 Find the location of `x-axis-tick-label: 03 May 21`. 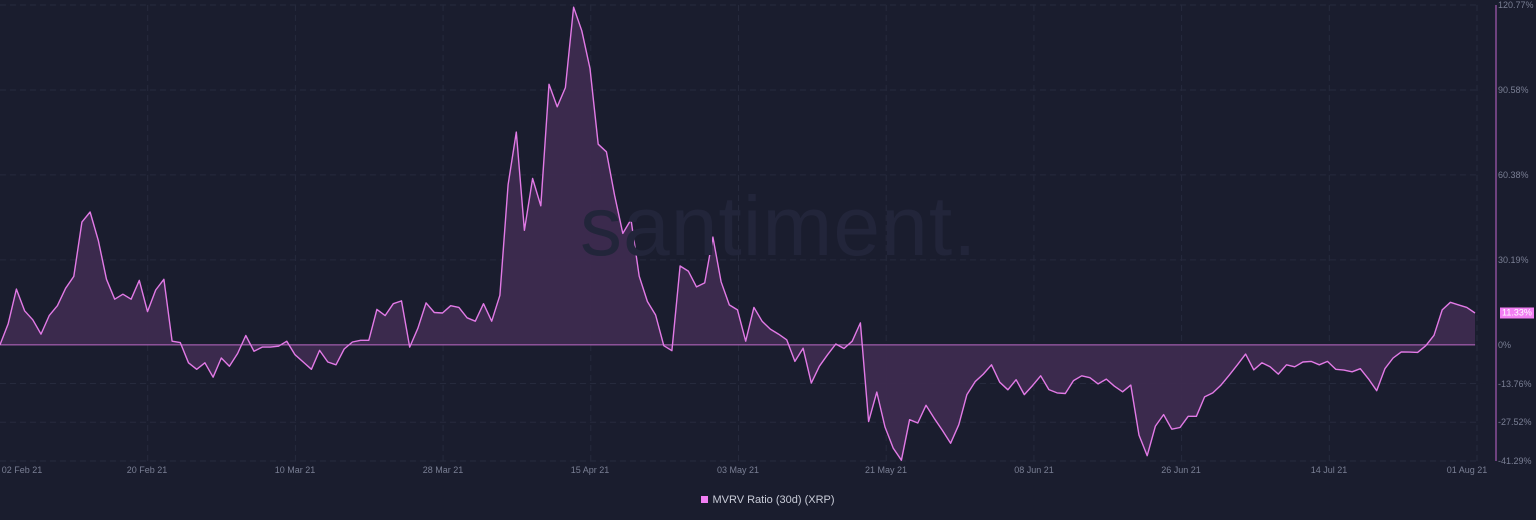

x-axis-tick-label: 03 May 21 is located at coordinates (738, 470).